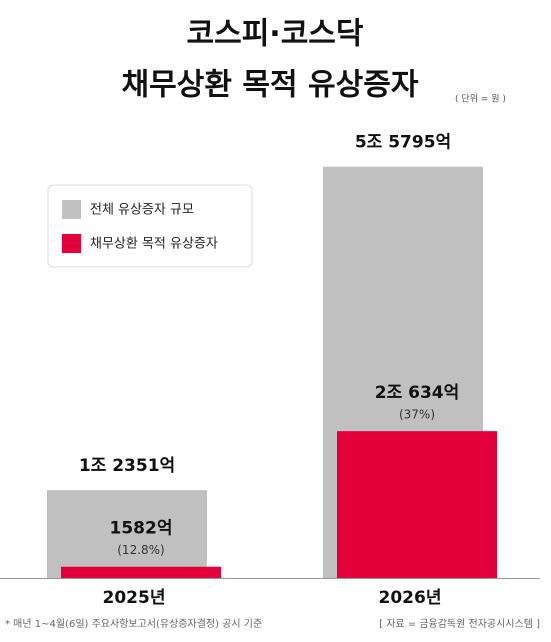 This screenshot has width=551, height=642. What do you see at coordinates (141, 529) in the screenshot?
I see `value-label: 1582억` at bounding box center [141, 529].